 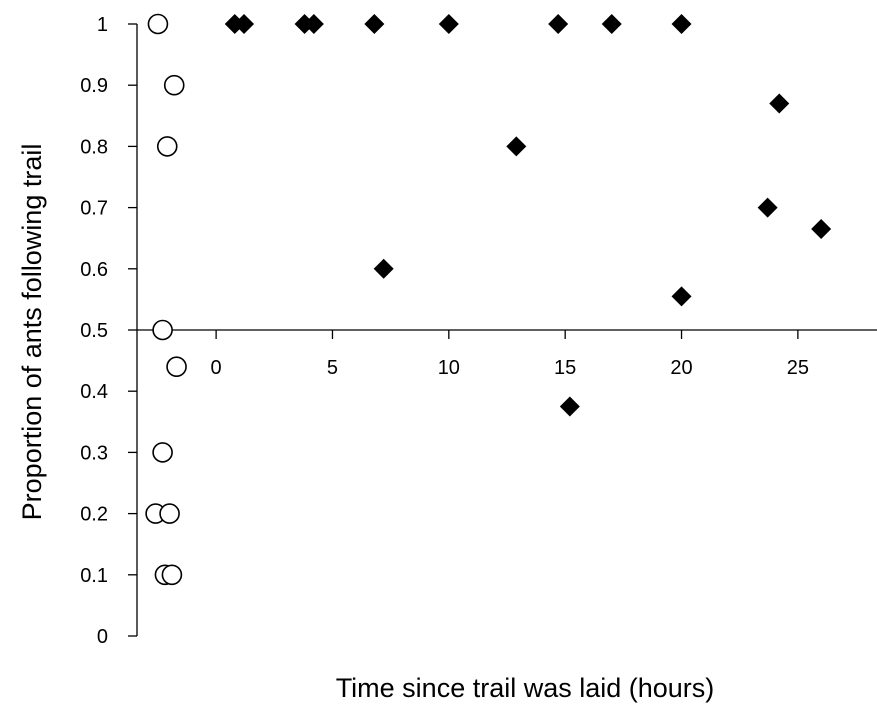 I want to click on x-ticks: 0 5 10 15 20 25, so click(x=510, y=354).